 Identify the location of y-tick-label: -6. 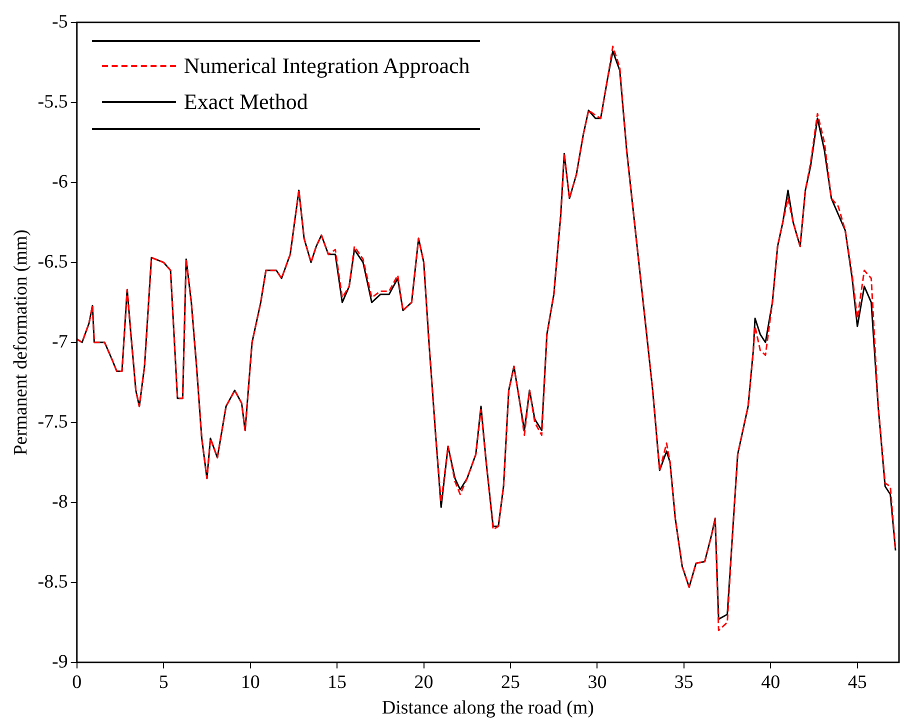
(60, 181).